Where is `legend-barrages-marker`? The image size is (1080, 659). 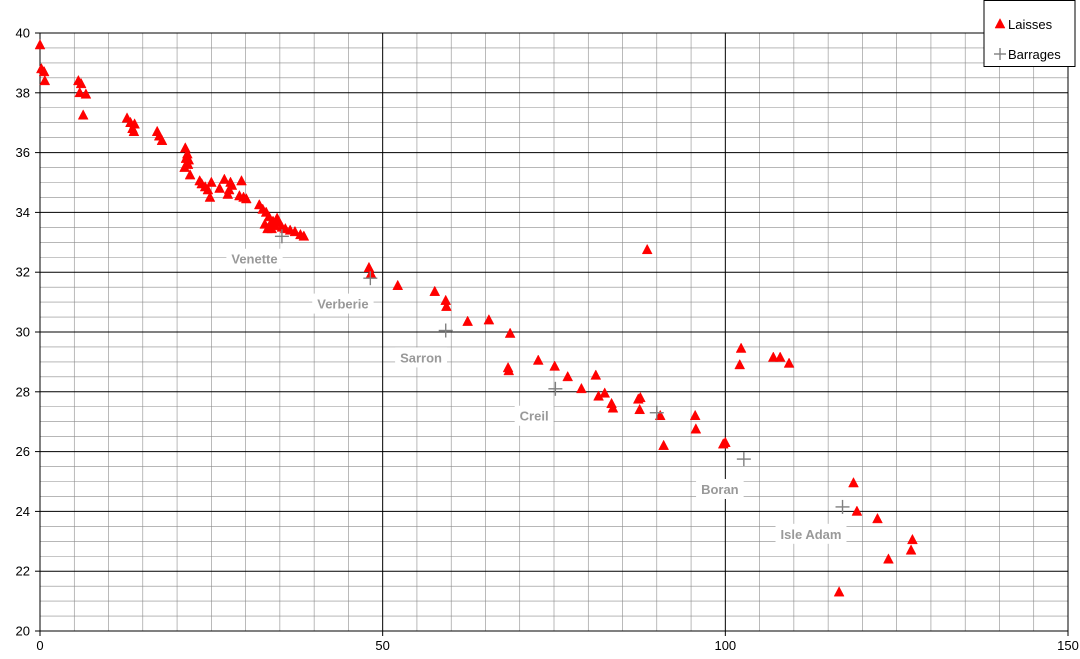
legend-barrages-marker is located at coordinates (1000, 54).